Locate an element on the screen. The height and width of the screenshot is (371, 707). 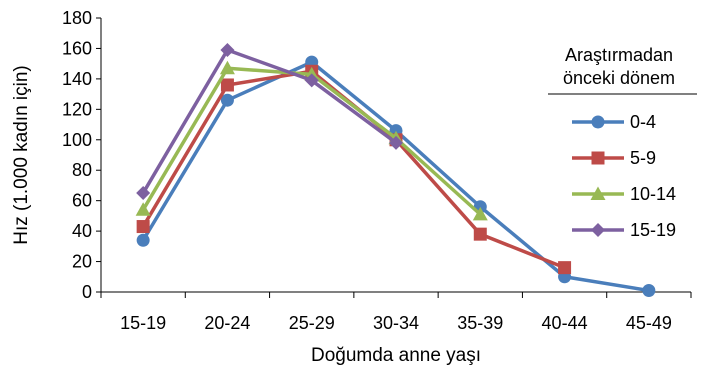
y-ticks: 0 20 40 60 80 100 120 140 160 180 is located at coordinates (81, 155).